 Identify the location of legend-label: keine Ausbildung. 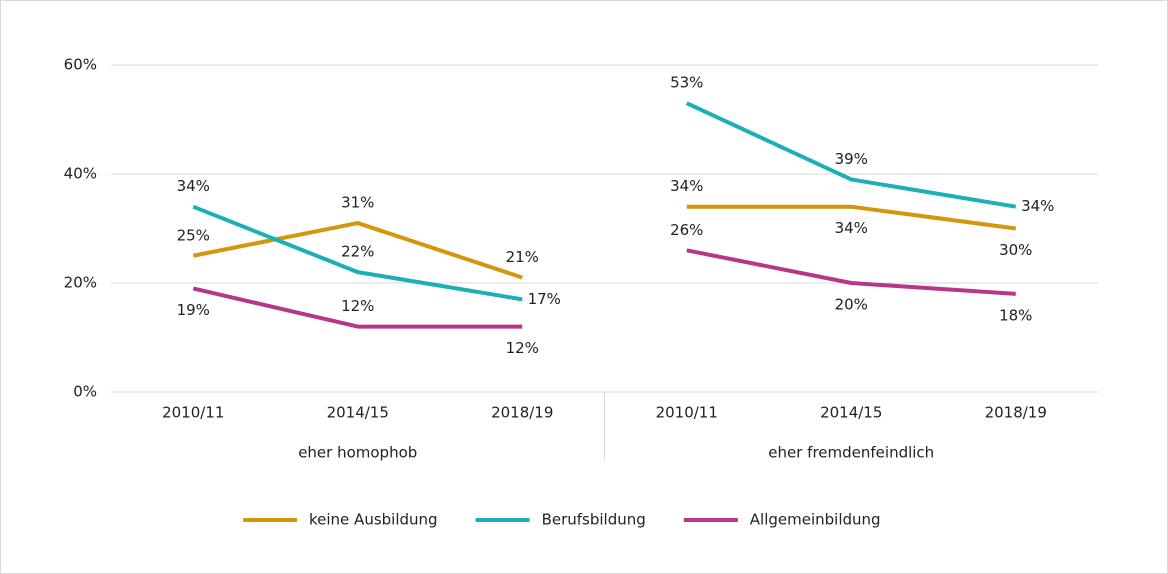
(373, 520).